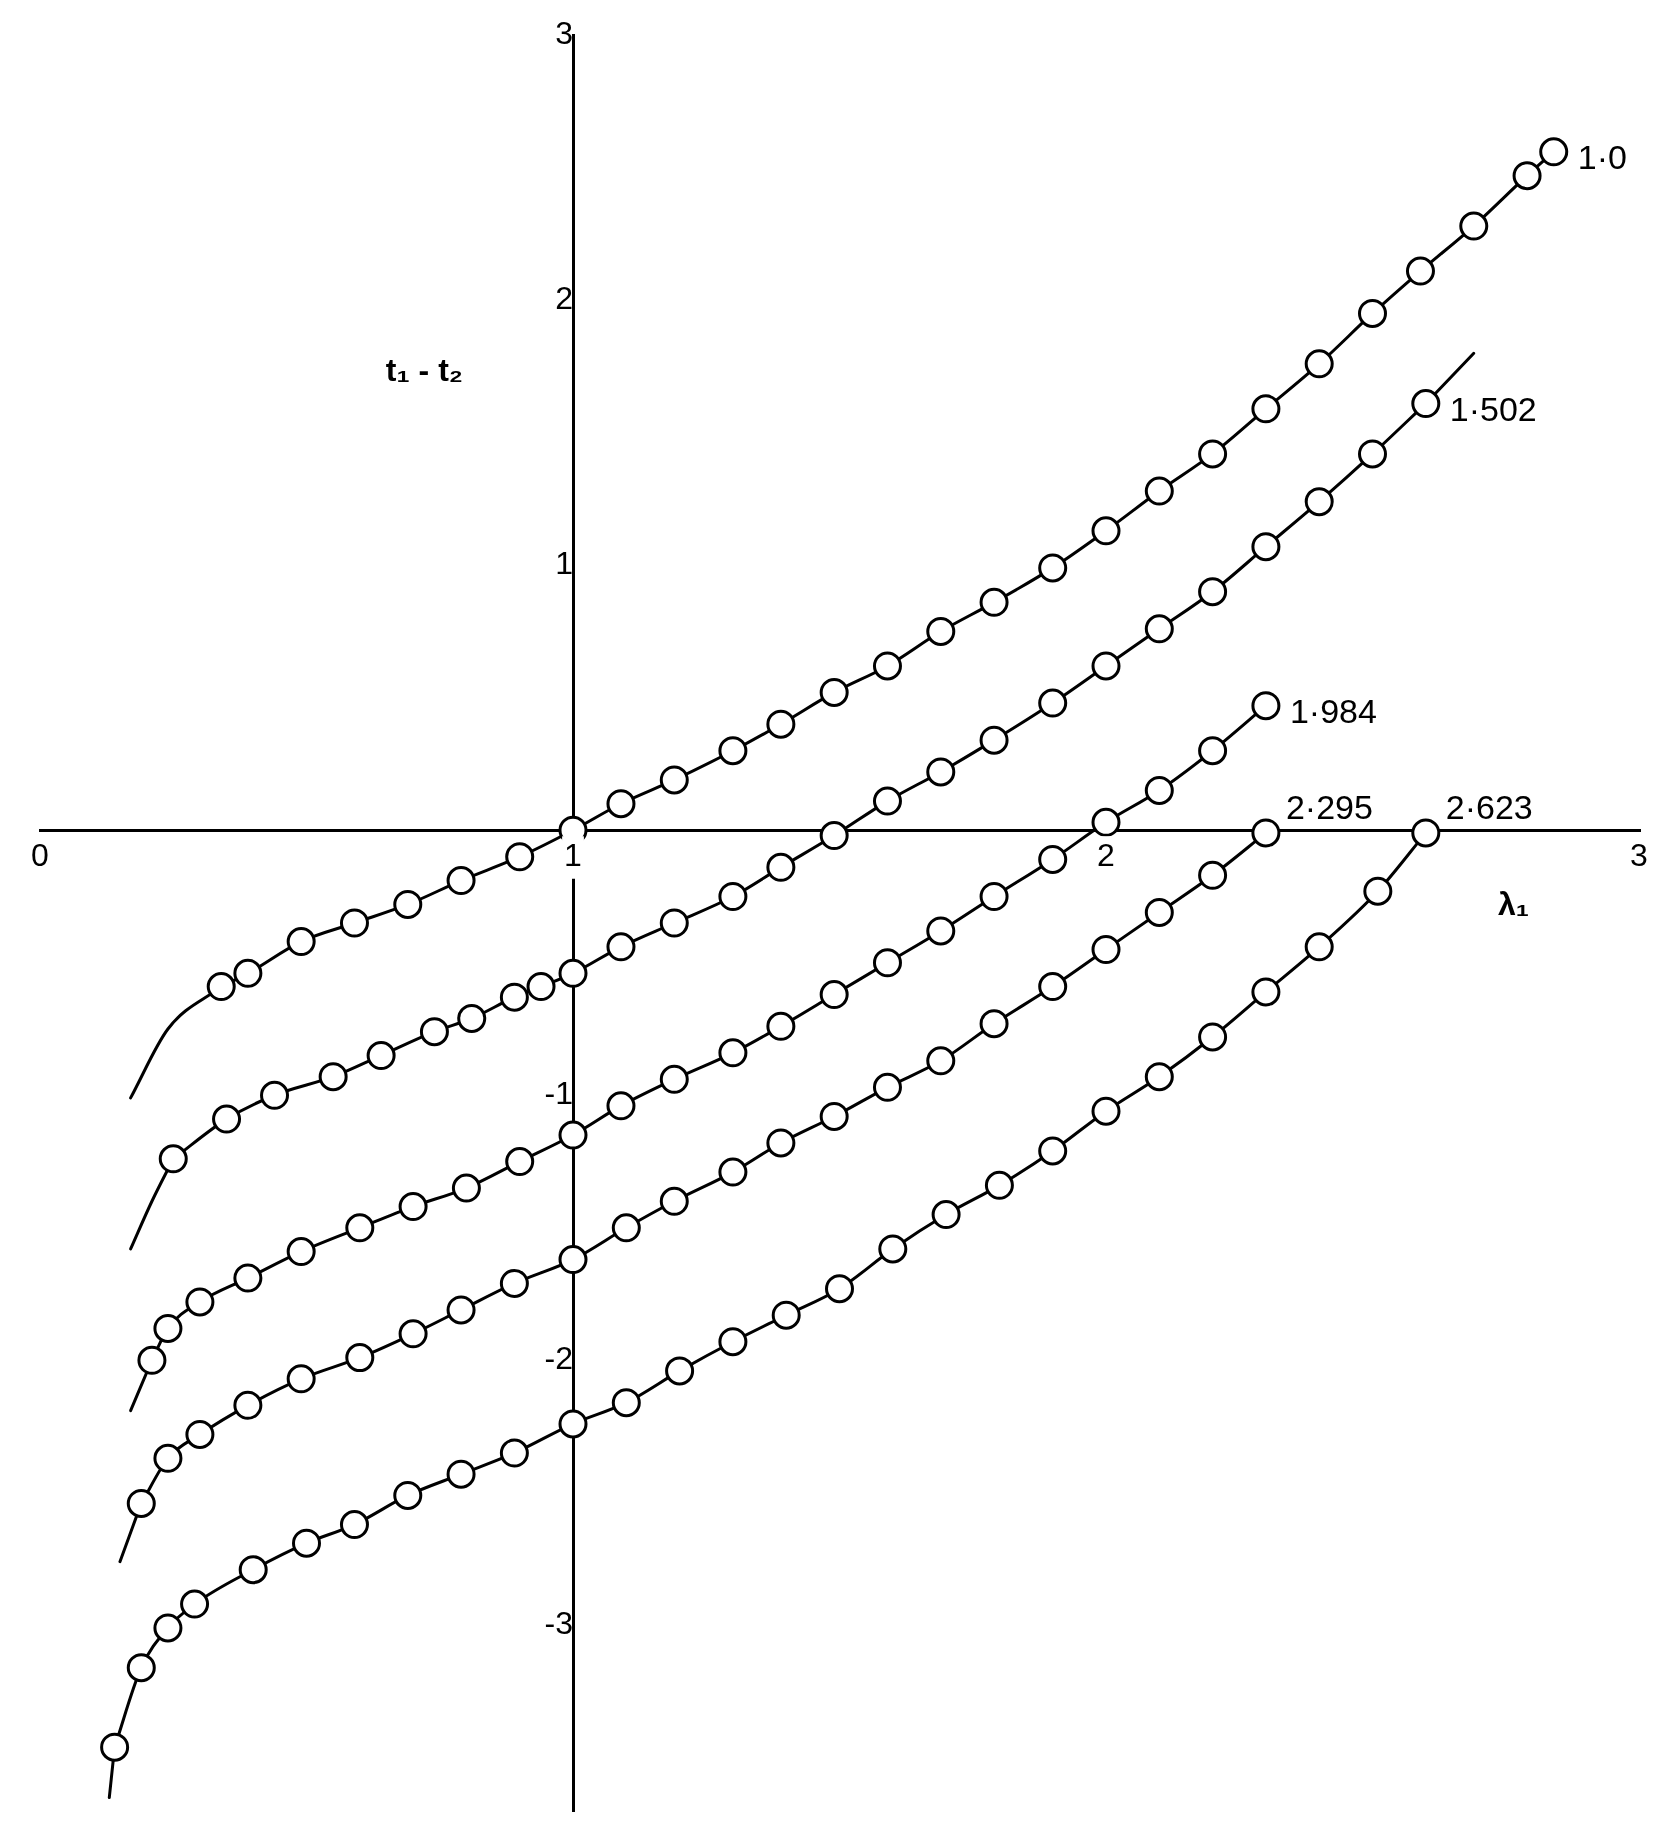 The height and width of the screenshot is (1846, 1679). Describe the element at coordinates (564, 33) in the screenshot. I see `y-tick-label: 3` at that location.